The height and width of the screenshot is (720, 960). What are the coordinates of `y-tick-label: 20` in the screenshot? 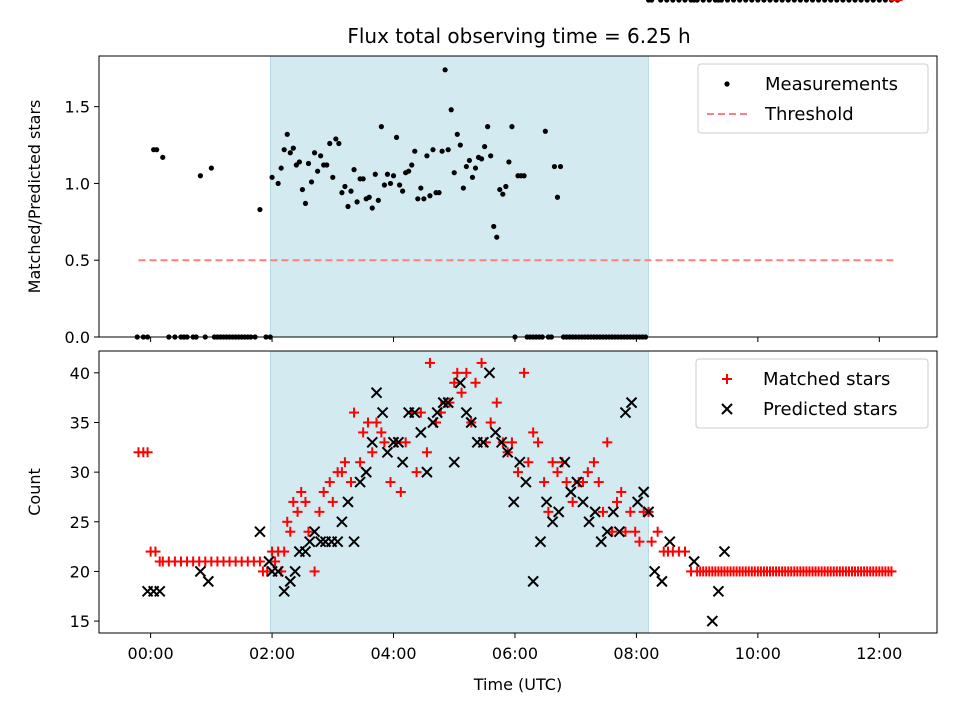 It's located at (80, 571).